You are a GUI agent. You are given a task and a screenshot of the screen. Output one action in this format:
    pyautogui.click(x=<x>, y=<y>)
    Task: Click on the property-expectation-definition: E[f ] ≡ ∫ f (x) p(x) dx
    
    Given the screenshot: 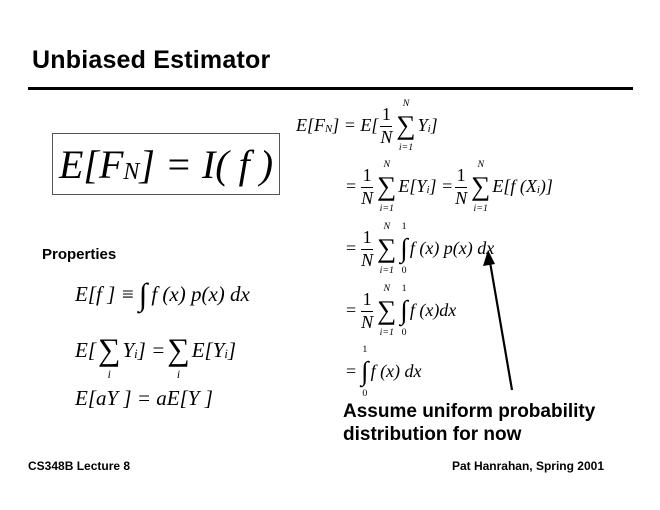 What is the action you would take?
    pyautogui.click(x=162, y=295)
    